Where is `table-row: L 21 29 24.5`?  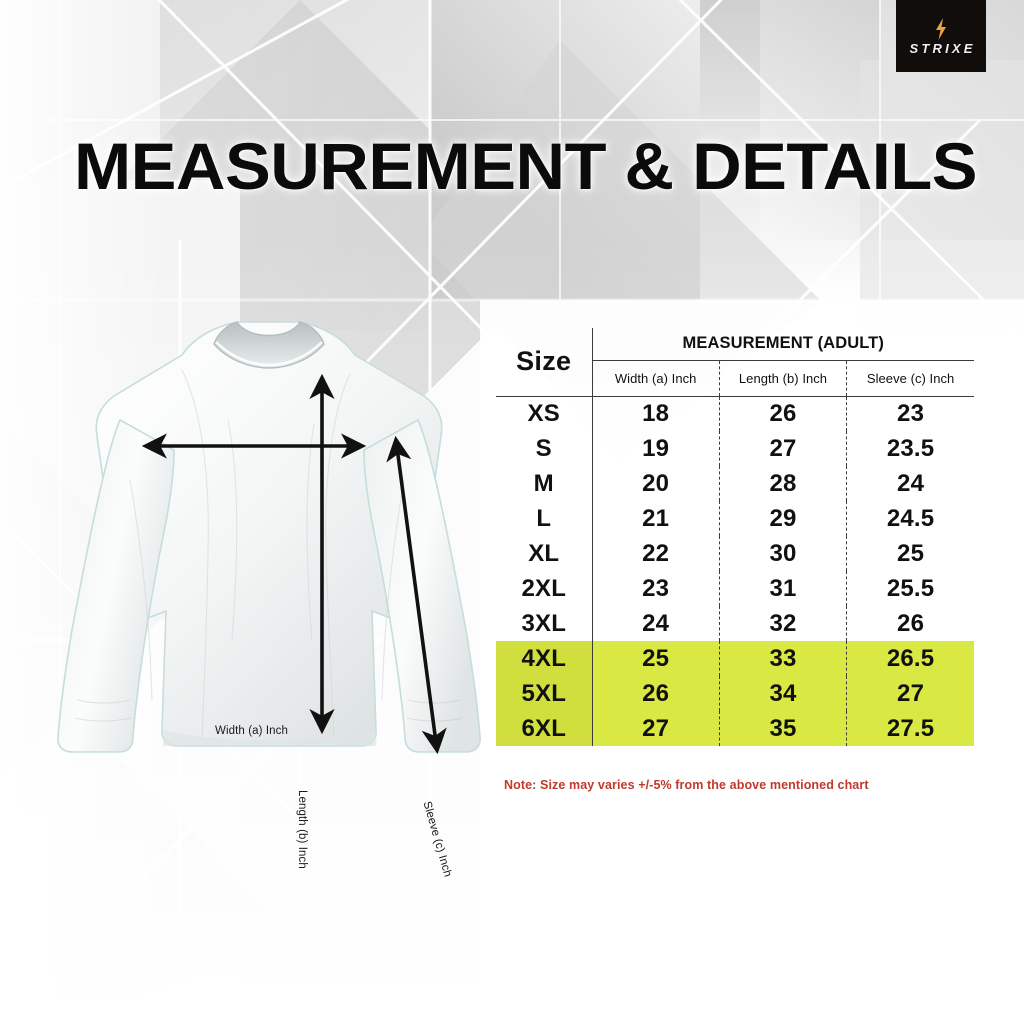 table-row: L 21 29 24.5 is located at coordinates (735, 518).